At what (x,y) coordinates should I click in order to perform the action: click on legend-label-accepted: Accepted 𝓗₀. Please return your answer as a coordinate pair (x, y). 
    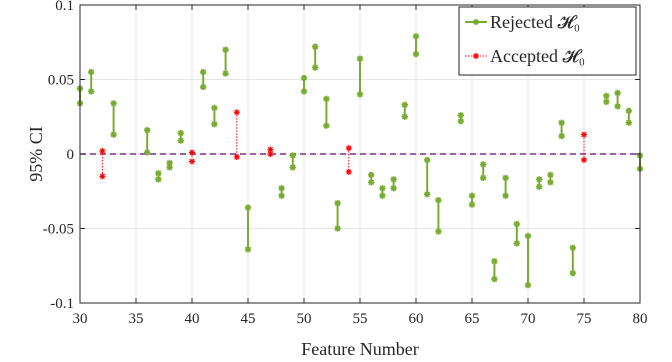
    Looking at the image, I should click on (537, 56).